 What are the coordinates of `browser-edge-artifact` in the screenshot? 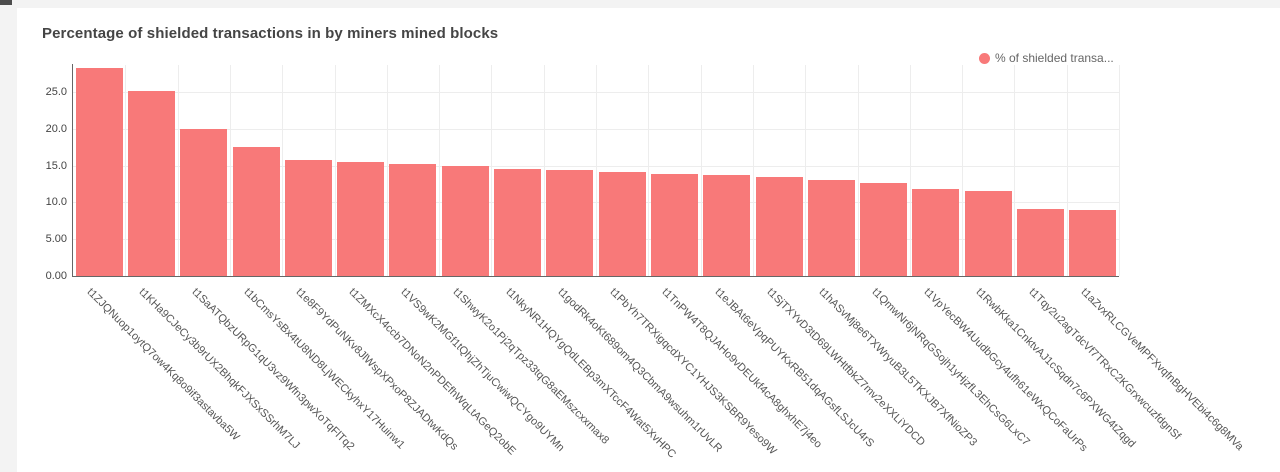 It's located at (6, 2).